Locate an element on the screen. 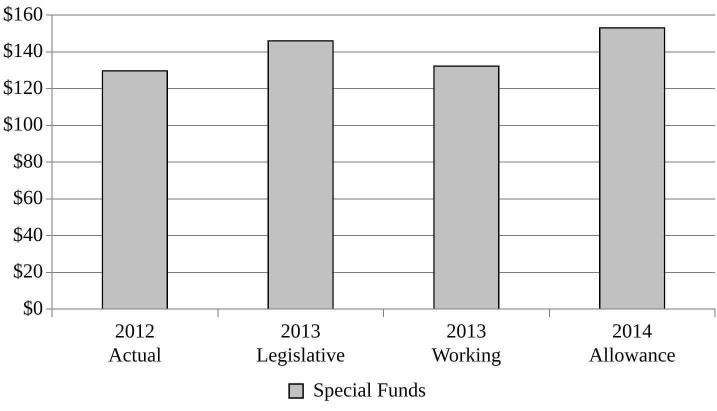 The image size is (717, 411). x-tick-label: 2014 Allowance is located at coordinates (632, 343).